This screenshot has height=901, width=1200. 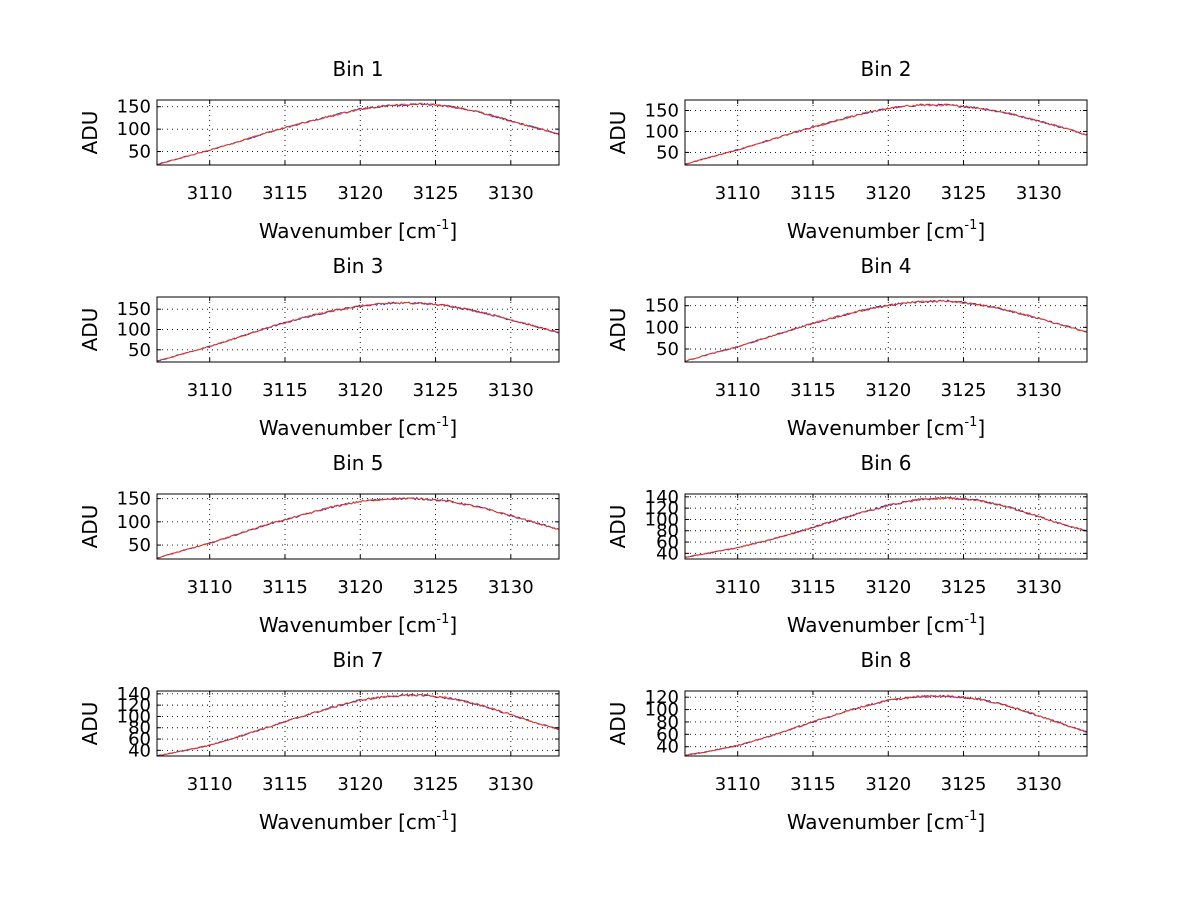 What do you see at coordinates (885, 660) in the screenshot?
I see `subplot-title: Bin 8` at bounding box center [885, 660].